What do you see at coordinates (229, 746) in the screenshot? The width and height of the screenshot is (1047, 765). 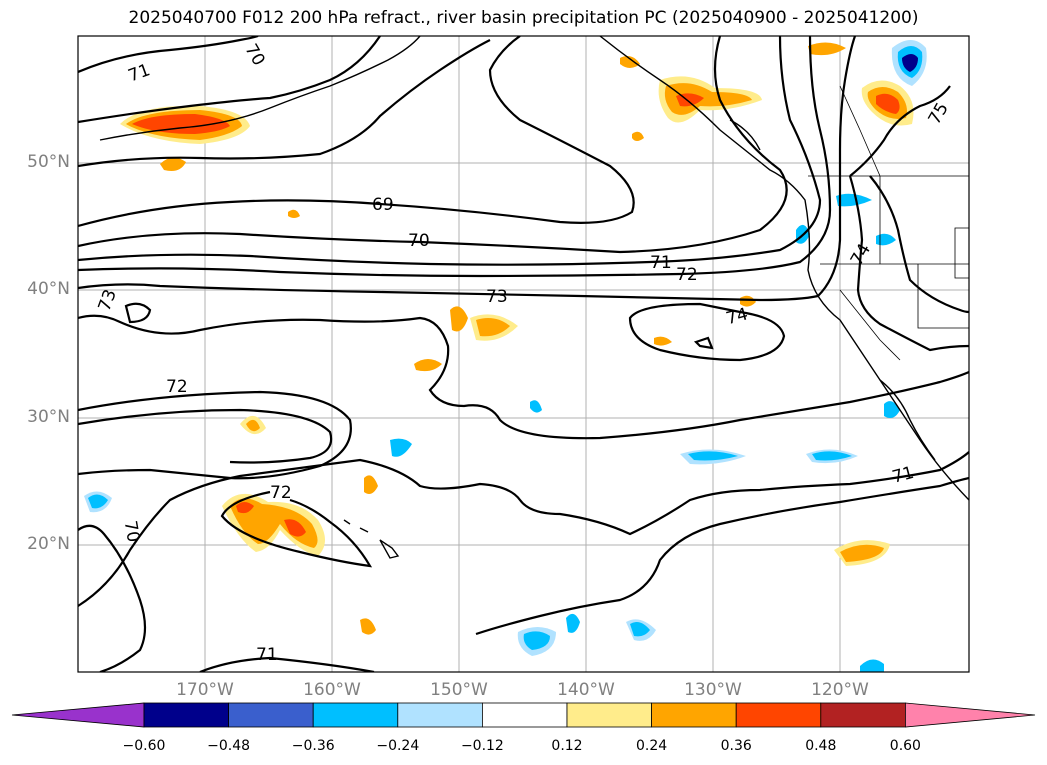 I see `colorbar-tick-label: −0.48` at bounding box center [229, 746].